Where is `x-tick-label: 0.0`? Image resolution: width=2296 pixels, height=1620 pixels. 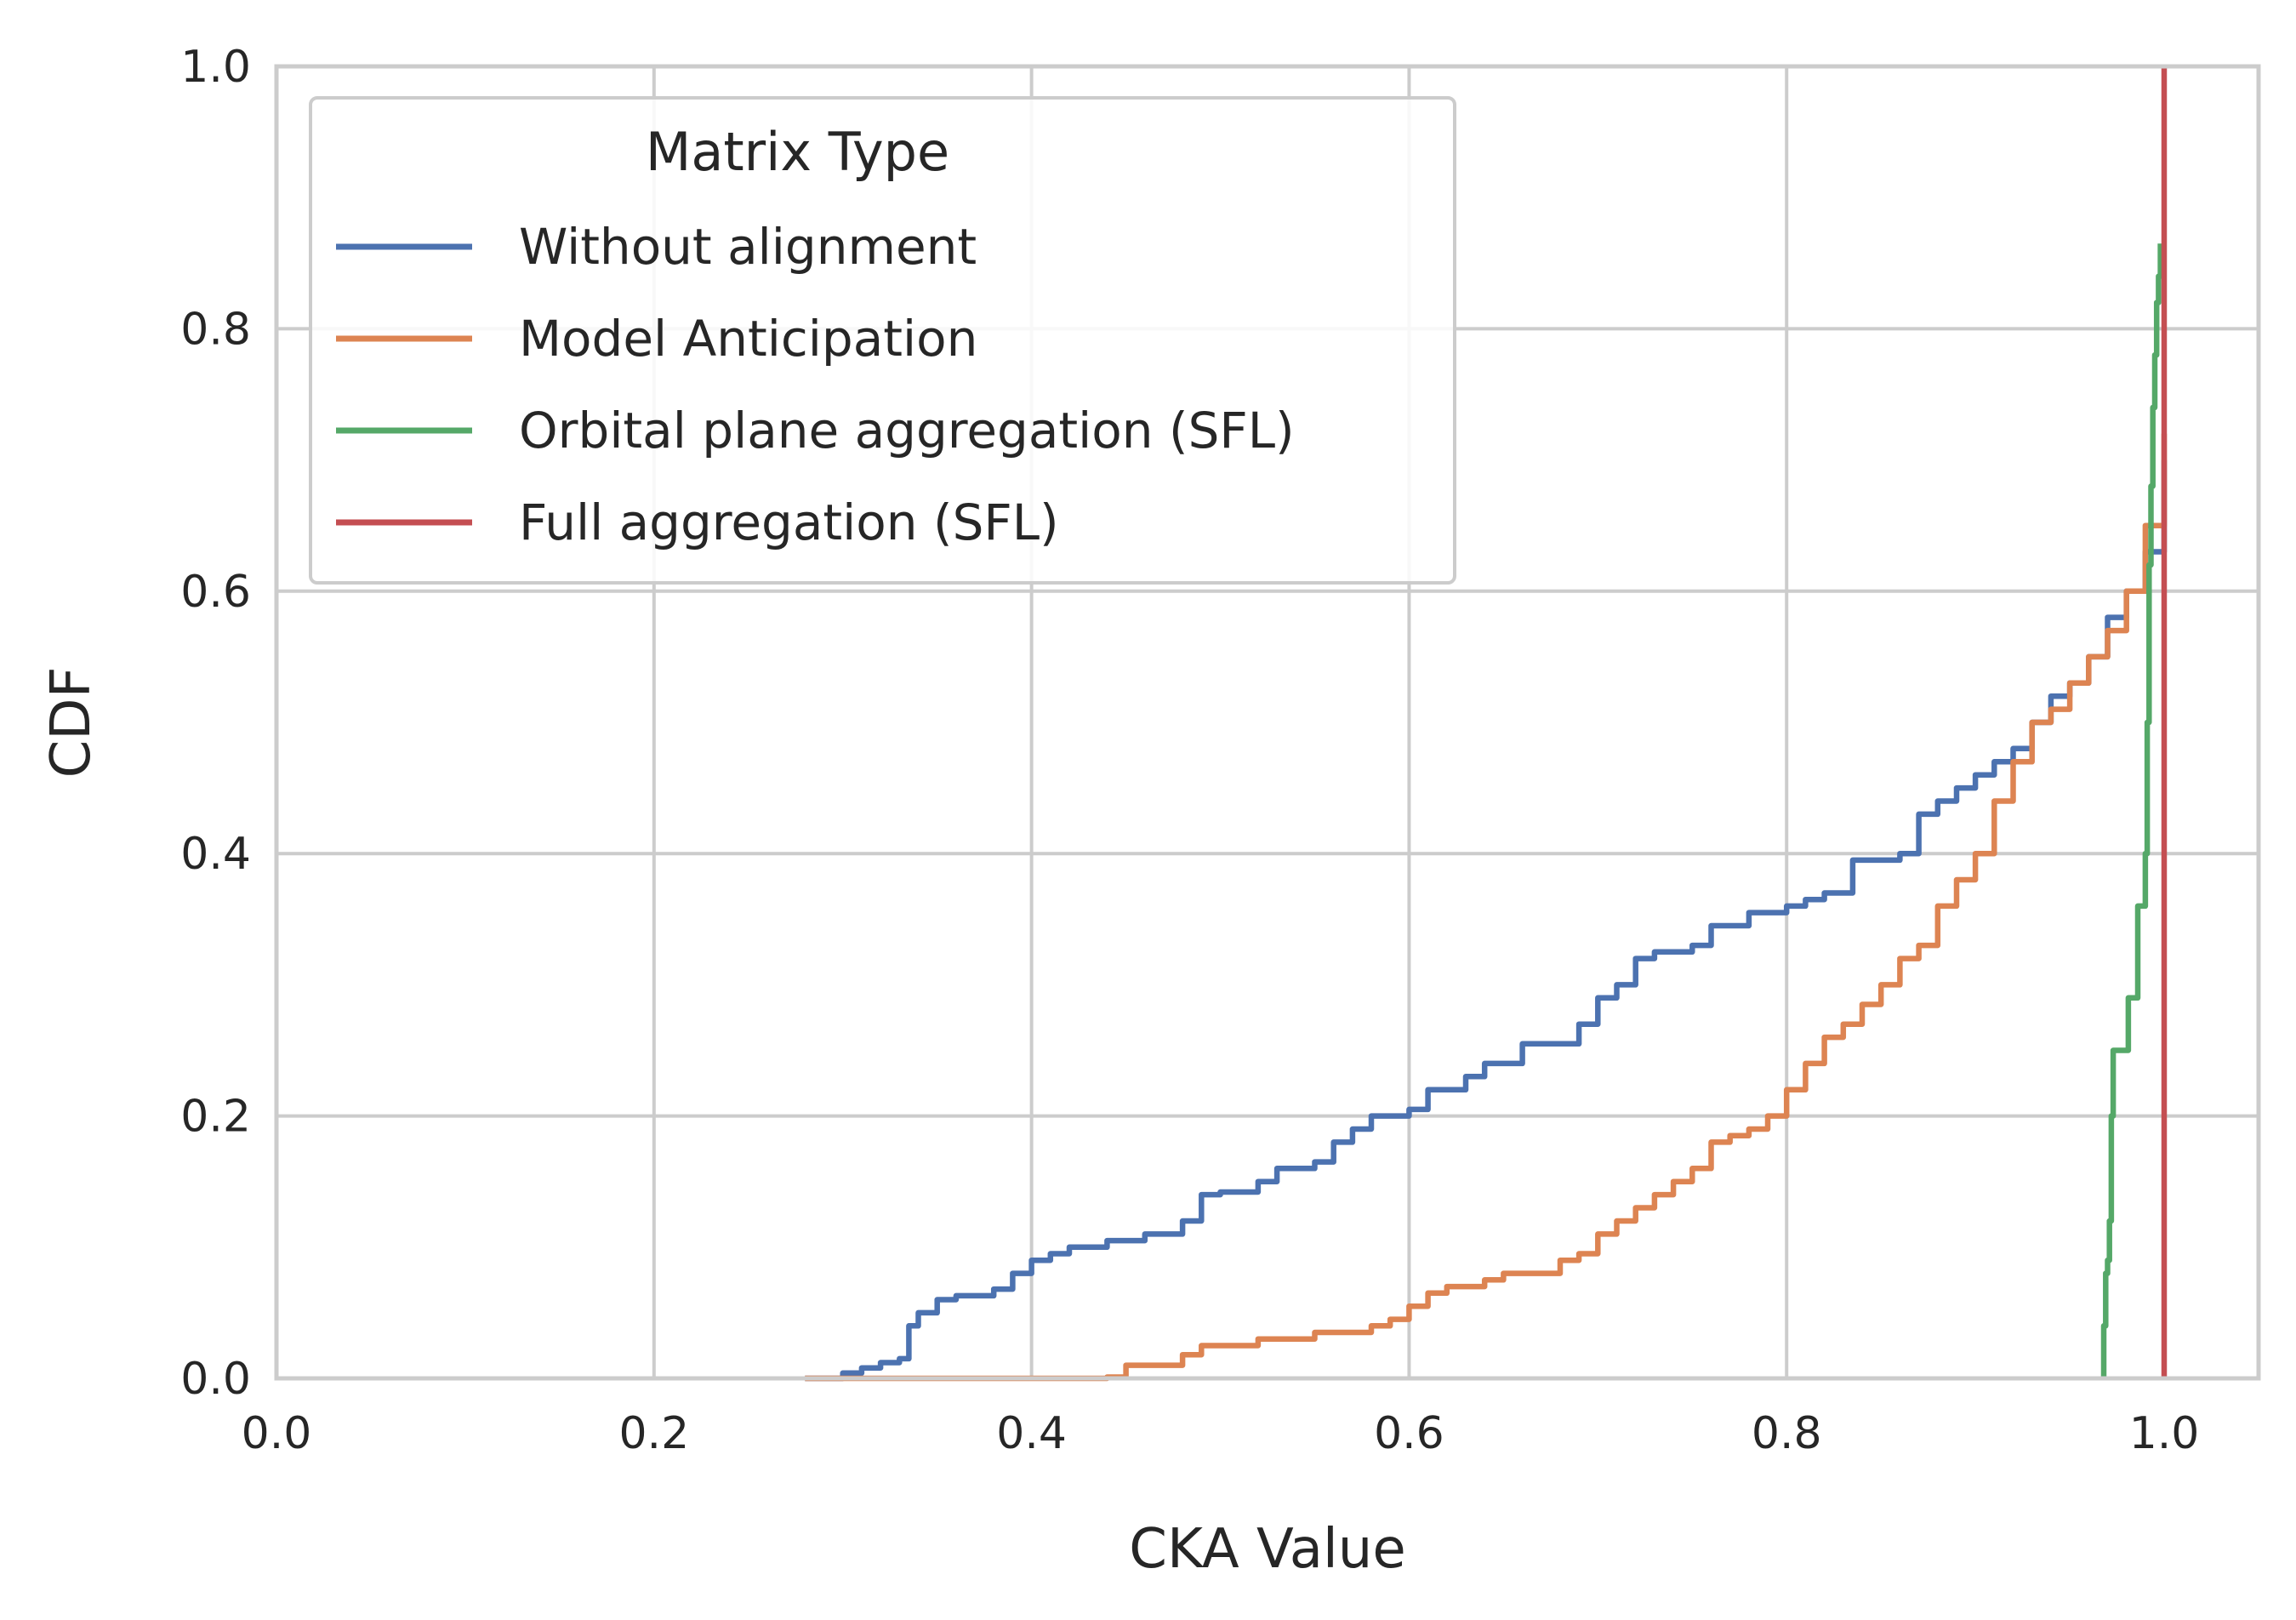
x-tick-label: 0.0 is located at coordinates (277, 1434).